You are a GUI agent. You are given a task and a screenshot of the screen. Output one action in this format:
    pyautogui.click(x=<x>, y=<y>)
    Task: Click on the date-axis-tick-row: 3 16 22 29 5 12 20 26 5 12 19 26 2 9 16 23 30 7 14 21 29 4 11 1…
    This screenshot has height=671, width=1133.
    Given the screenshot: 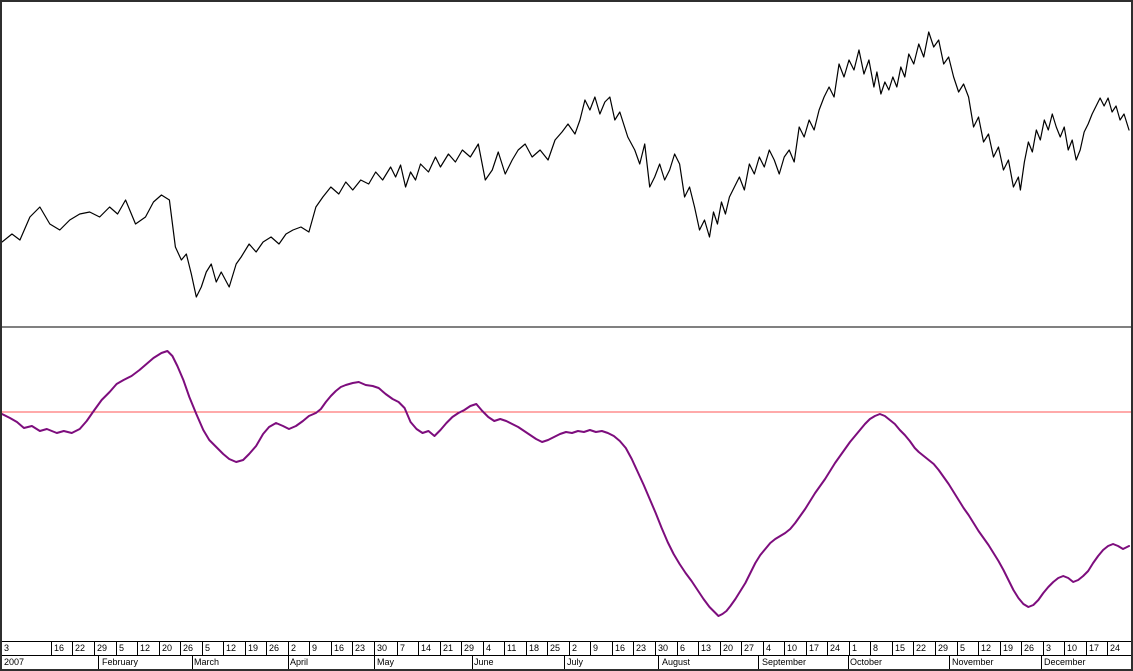 What is the action you would take?
    pyautogui.click(x=566, y=648)
    